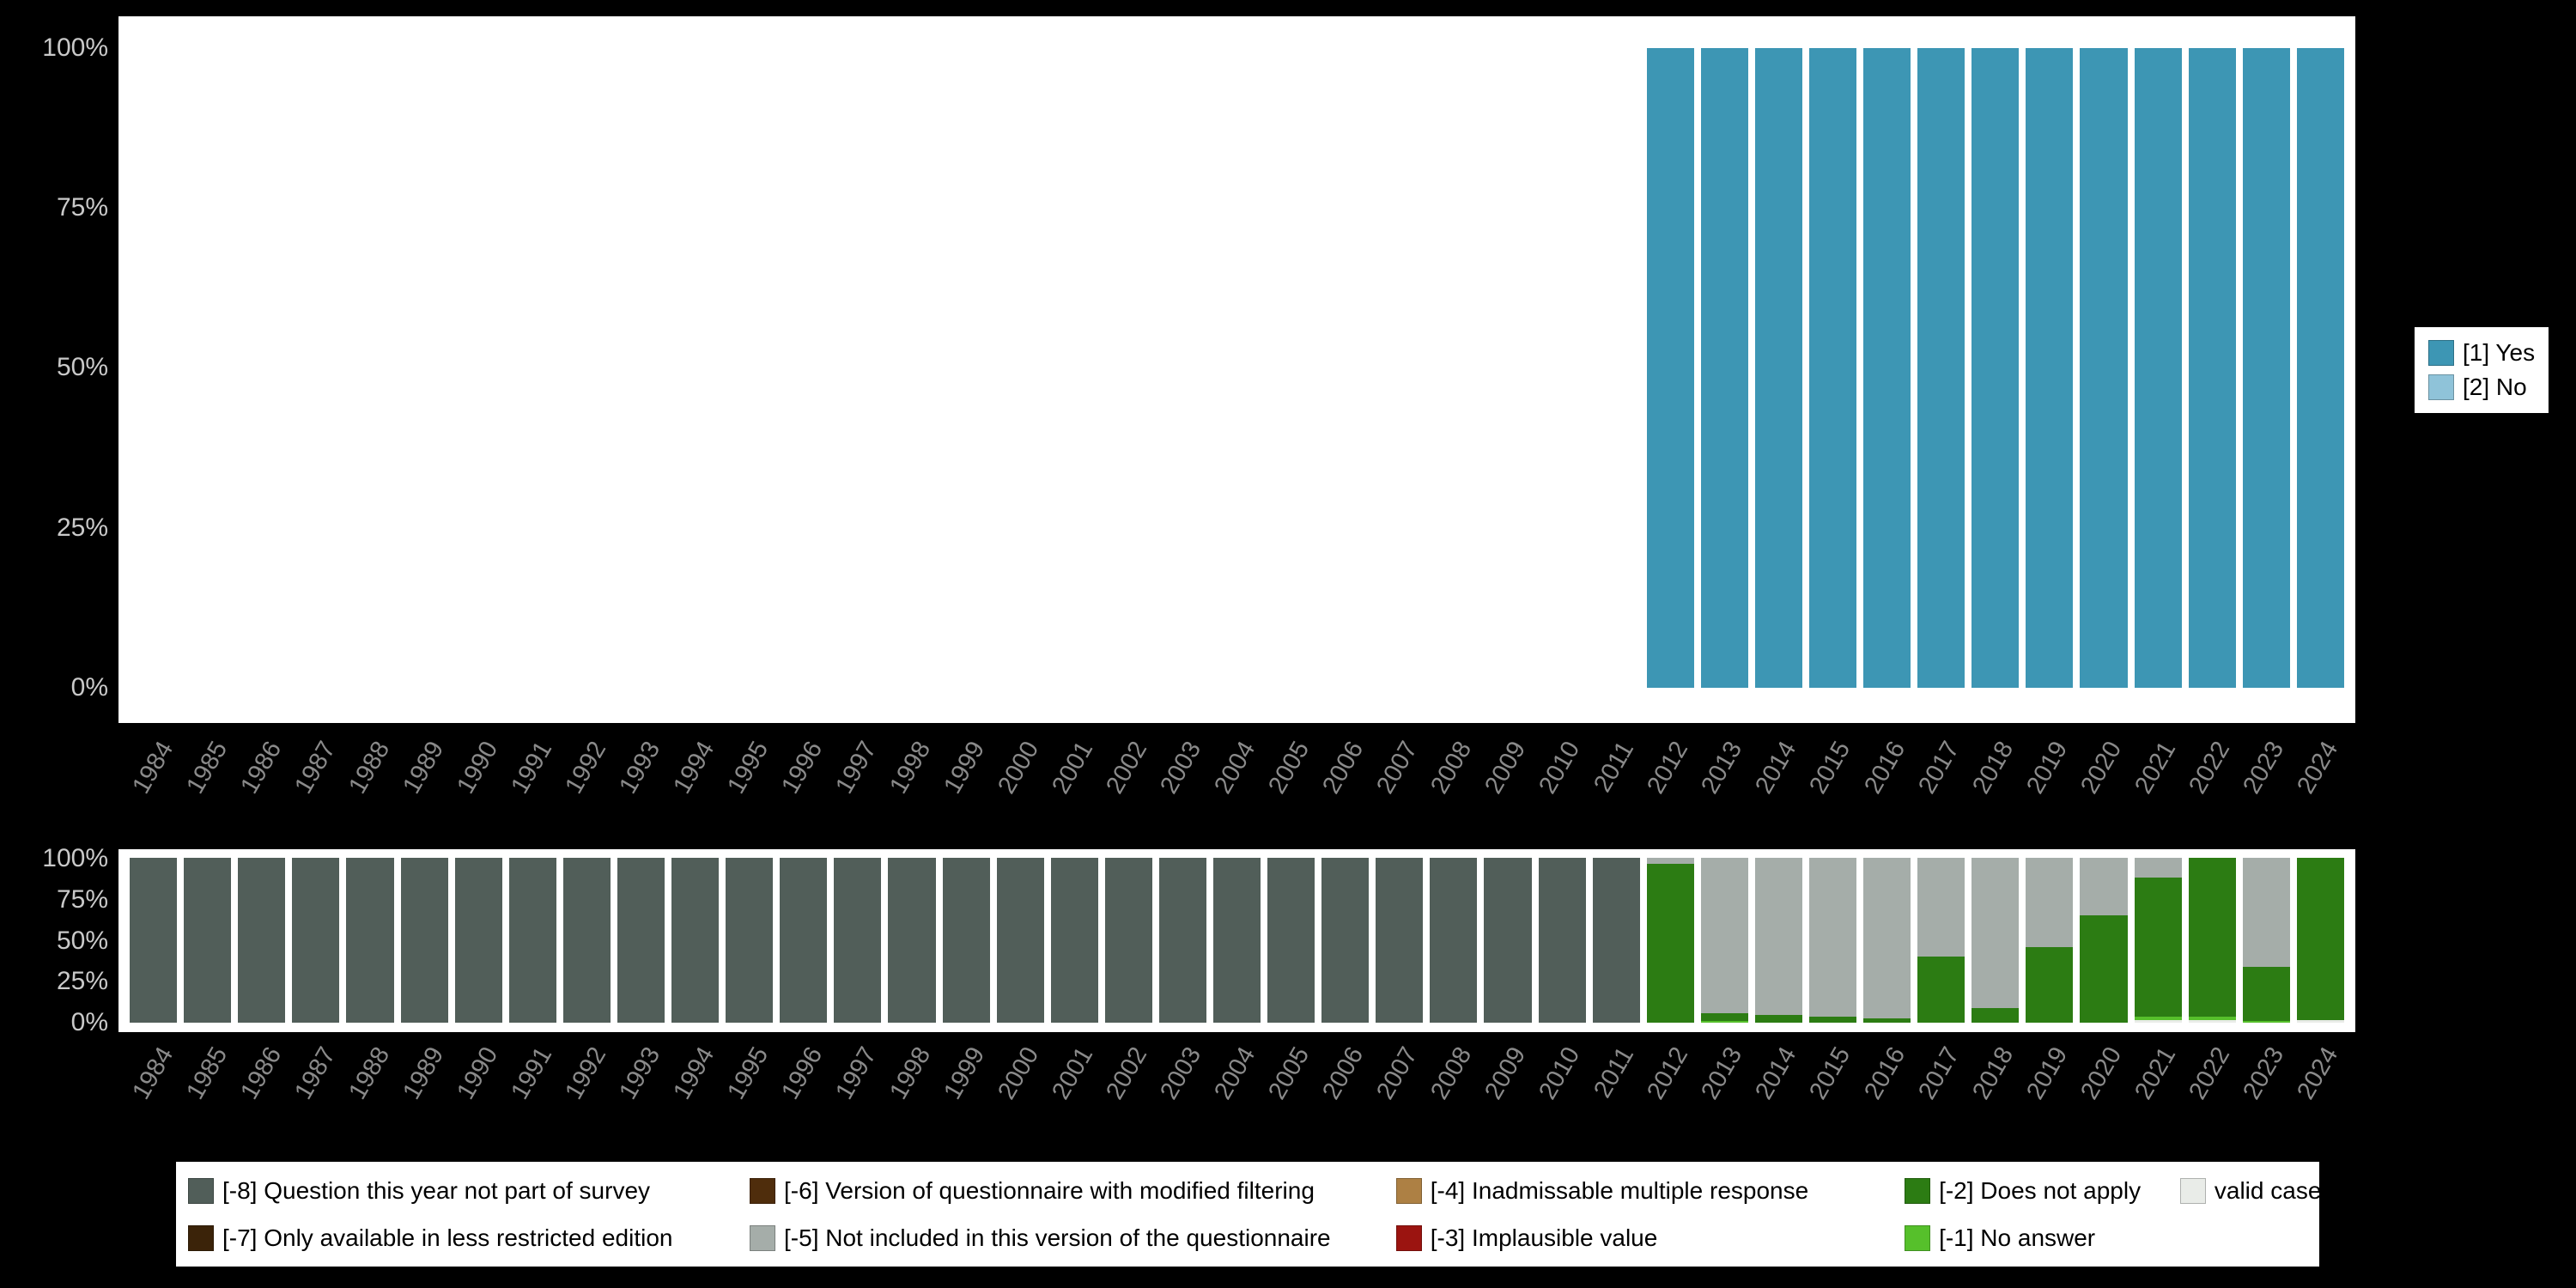 This screenshot has height=1288, width=2576. I want to click on x-tick: 2022, so click(2211, 788).